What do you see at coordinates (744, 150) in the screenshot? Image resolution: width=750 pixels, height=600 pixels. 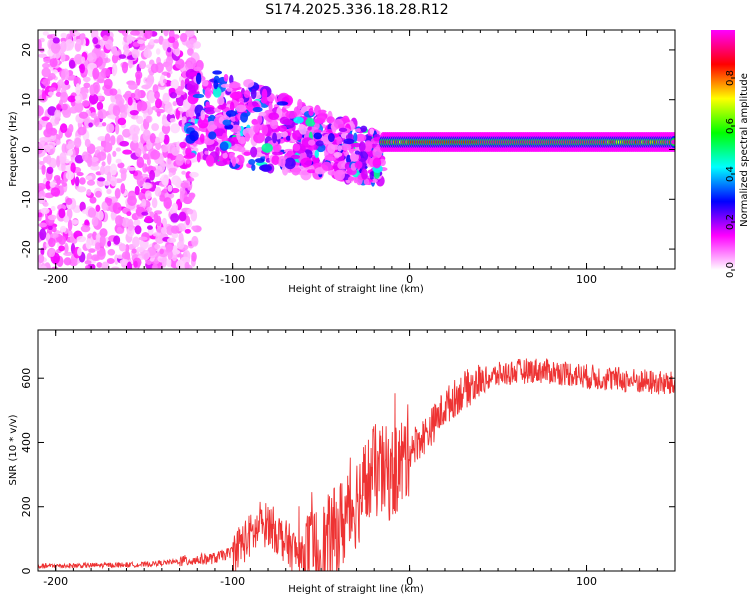 I see `colorbar-label: Normalized spectral amplitude` at bounding box center [744, 150].